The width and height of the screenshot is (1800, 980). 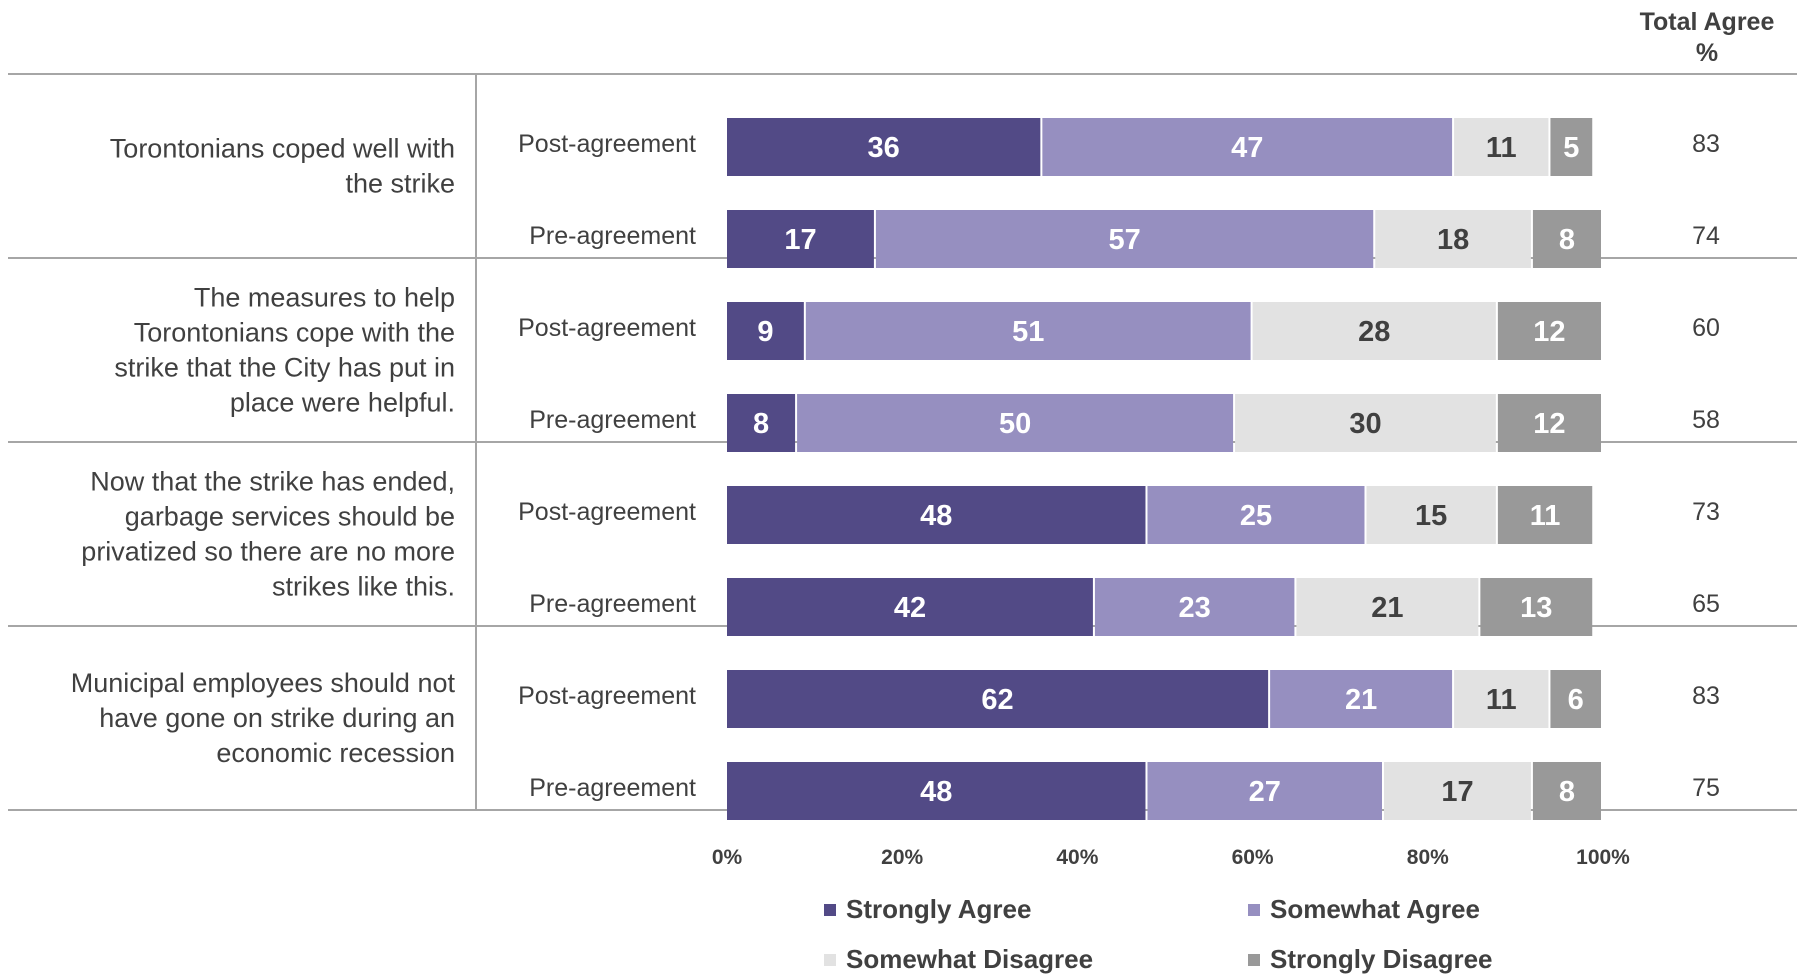 What do you see at coordinates (1428, 857) in the screenshot?
I see `x-tick-label: 80%` at bounding box center [1428, 857].